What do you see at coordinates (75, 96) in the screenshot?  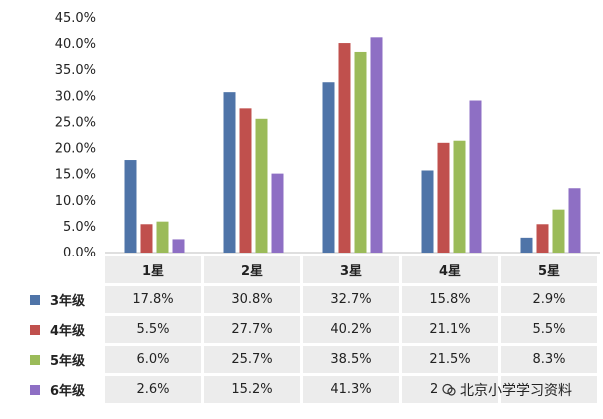 I see `y-tick-label: 30.0%` at bounding box center [75, 96].